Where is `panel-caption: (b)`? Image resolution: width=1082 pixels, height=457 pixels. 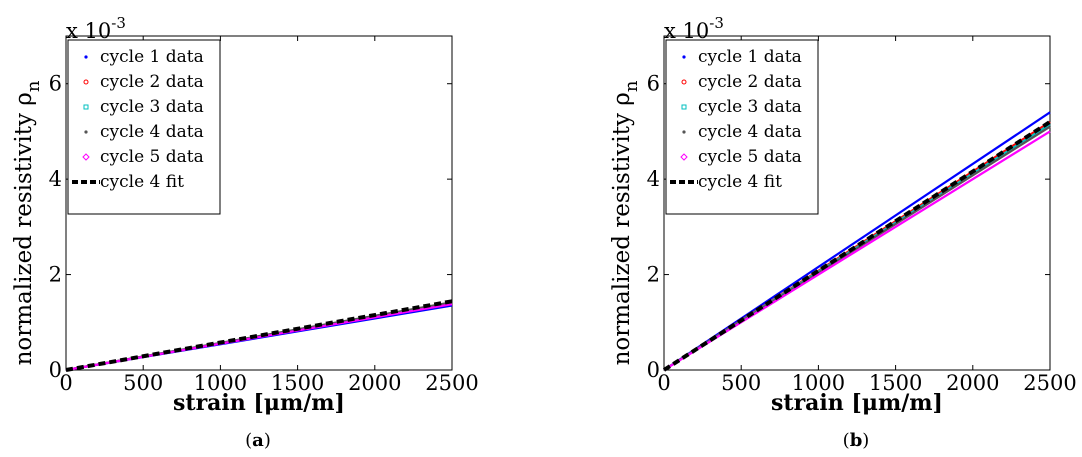
panel-caption: (b) is located at coordinates (856, 440).